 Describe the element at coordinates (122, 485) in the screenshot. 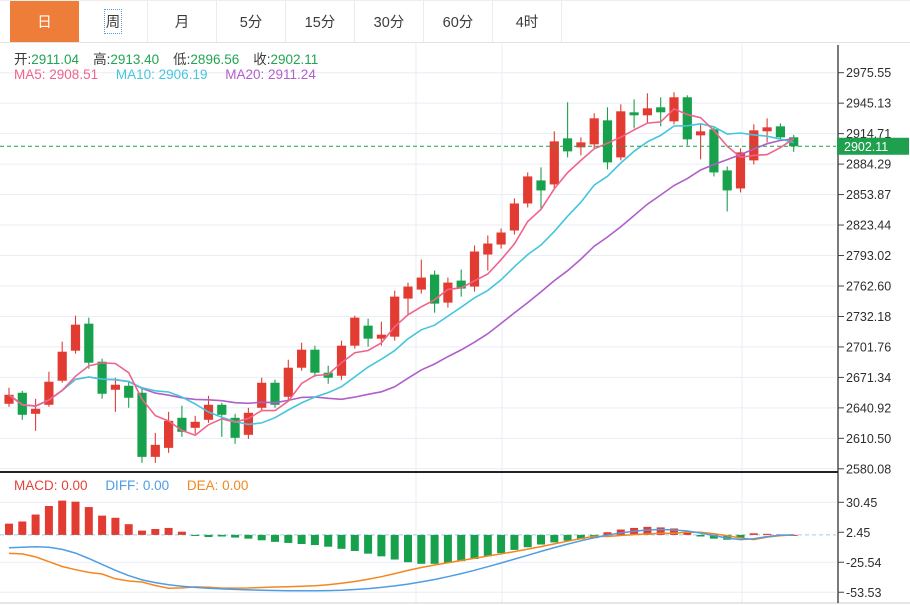

I see `diff-label: DIFF:` at that location.